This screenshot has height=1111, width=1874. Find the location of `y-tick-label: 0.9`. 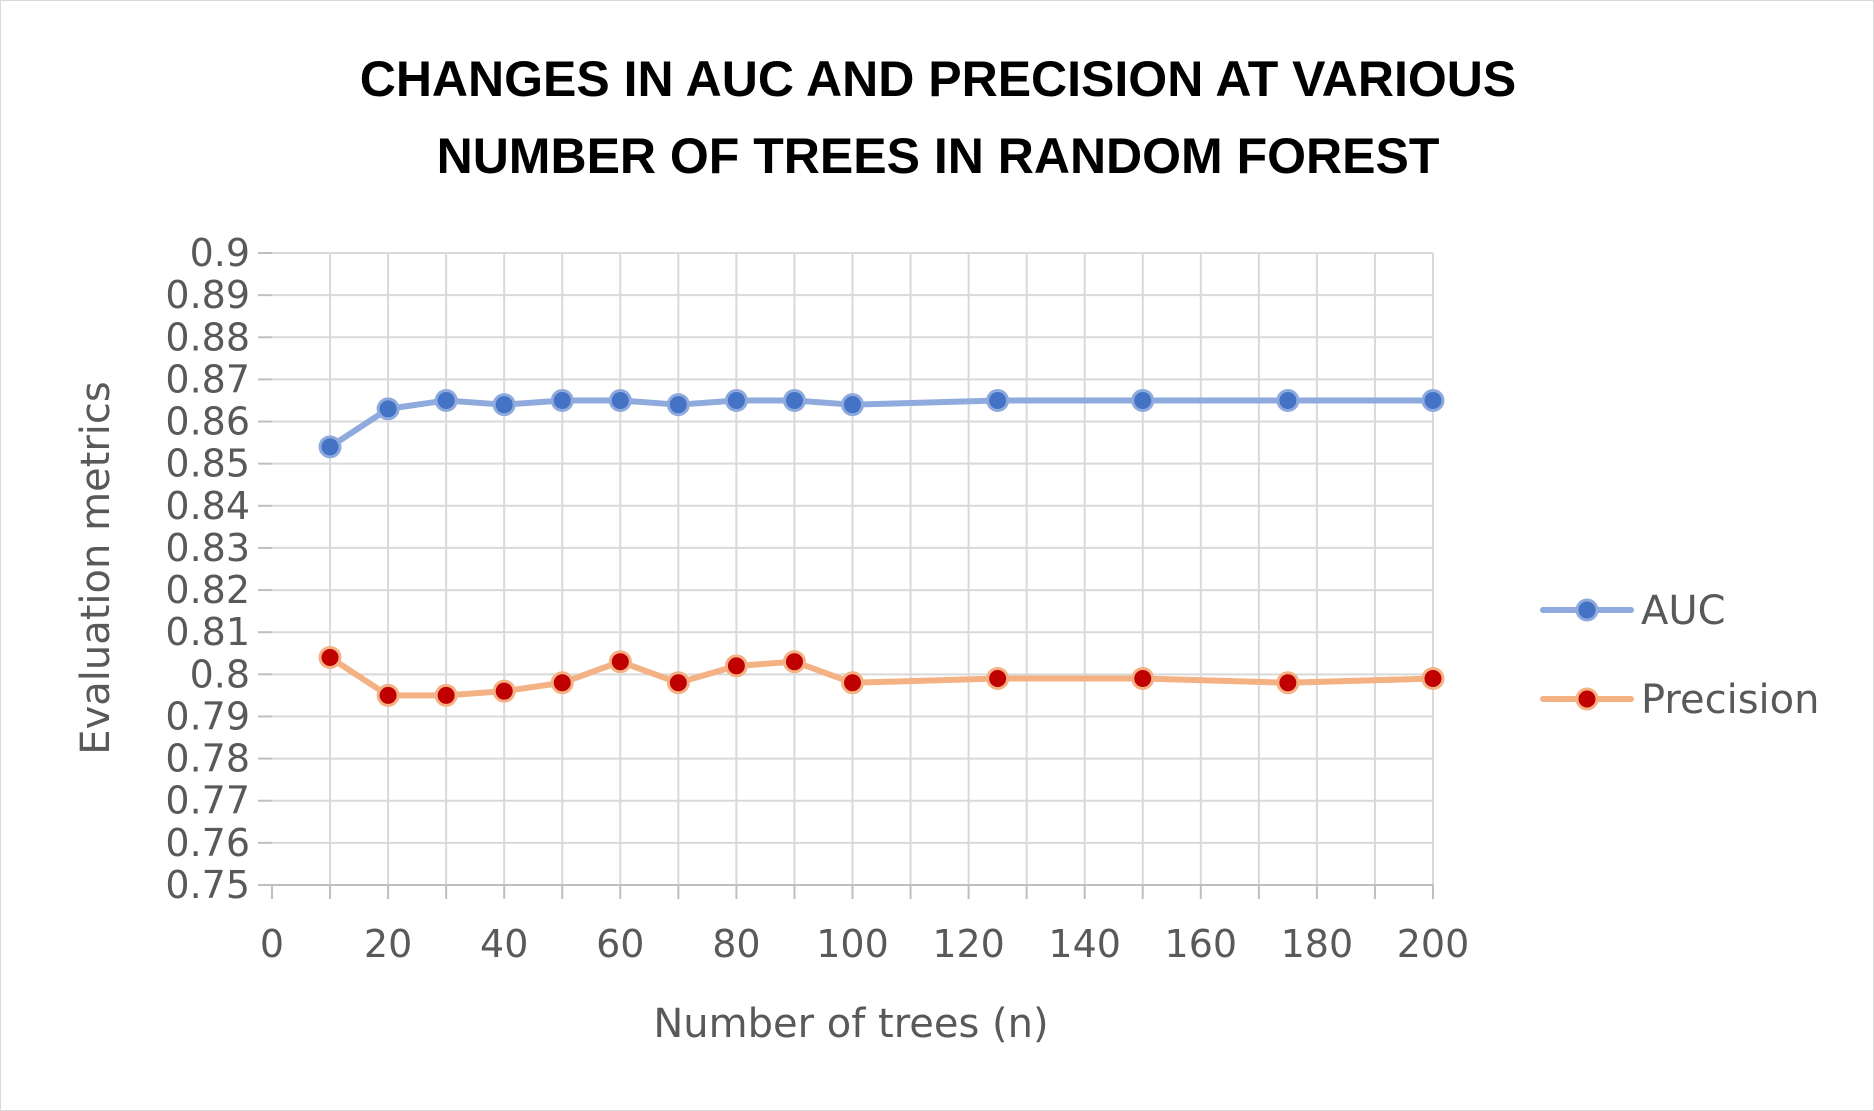

y-tick-label: 0.9 is located at coordinates (220, 253).